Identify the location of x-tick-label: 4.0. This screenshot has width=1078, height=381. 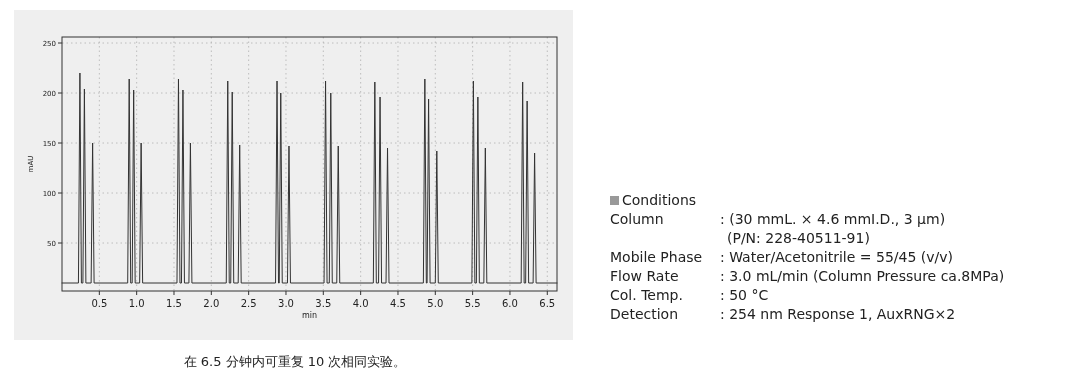
(360, 303).